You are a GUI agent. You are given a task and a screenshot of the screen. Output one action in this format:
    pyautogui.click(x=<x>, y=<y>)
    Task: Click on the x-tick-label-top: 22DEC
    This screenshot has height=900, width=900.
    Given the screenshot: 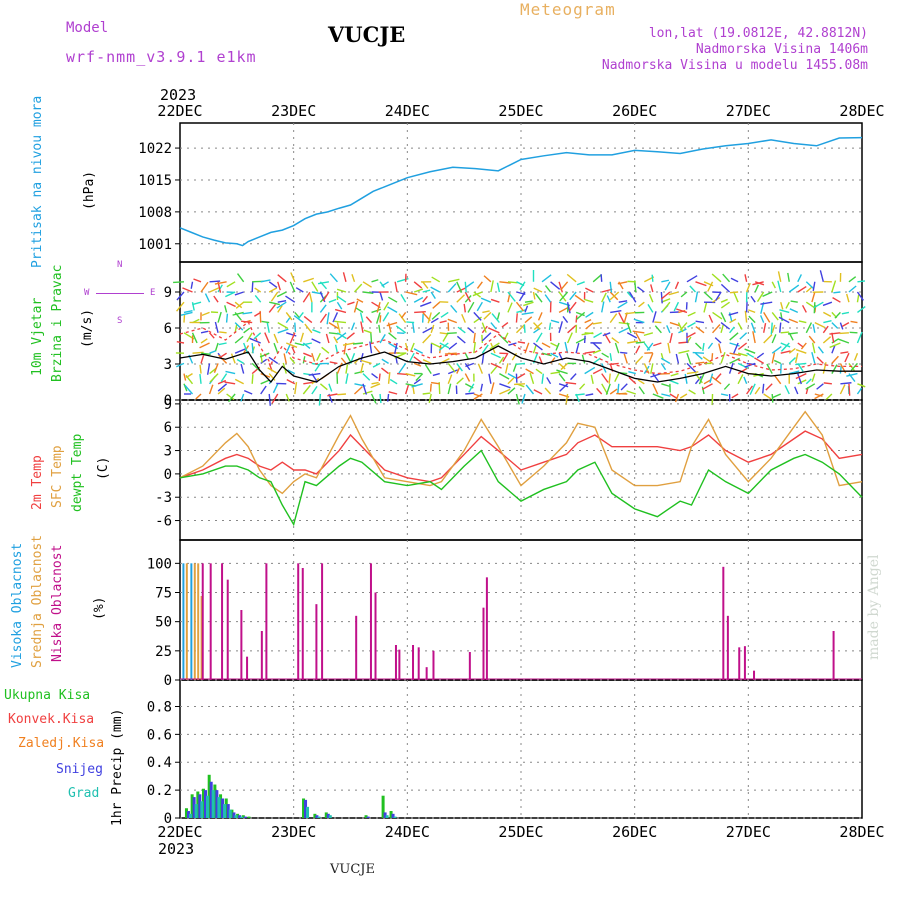 What is the action you would take?
    pyautogui.click(x=179, y=111)
    